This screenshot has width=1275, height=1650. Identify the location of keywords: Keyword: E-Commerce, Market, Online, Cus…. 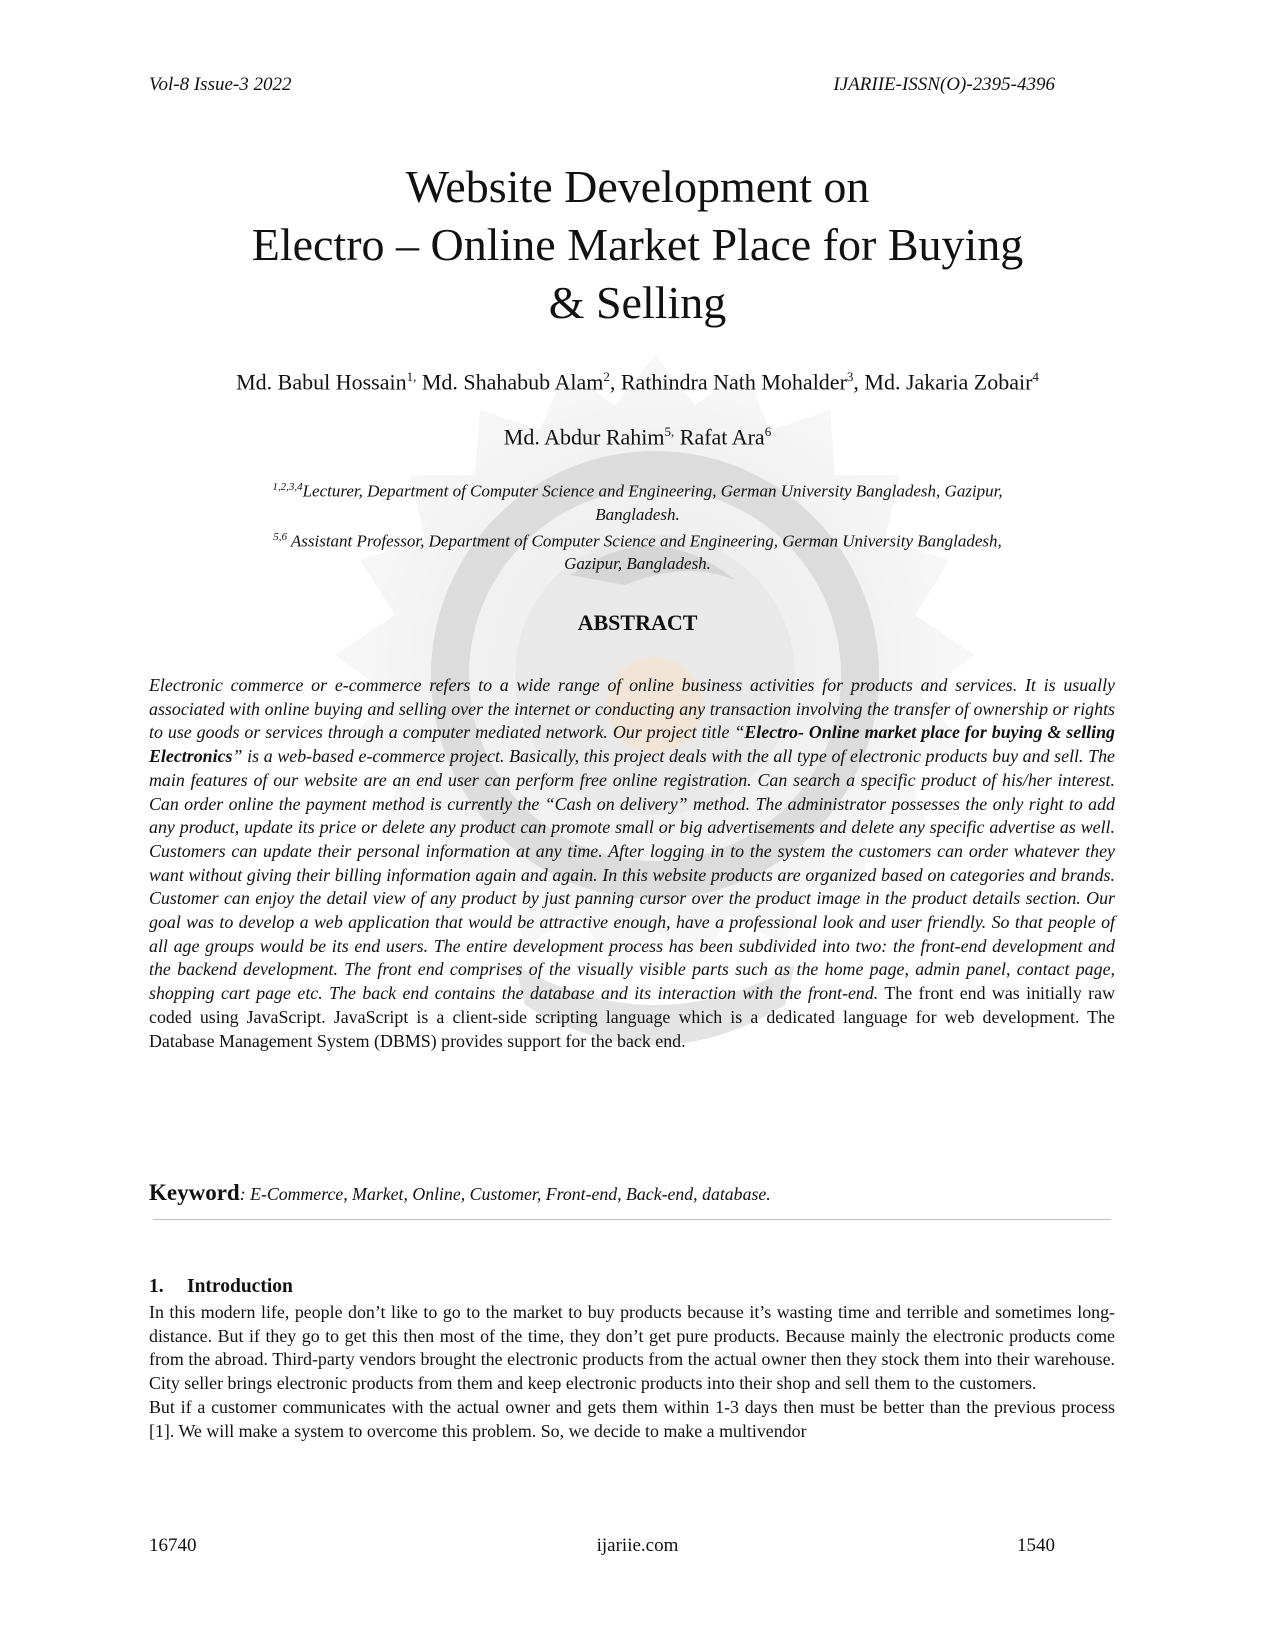
(460, 1193).